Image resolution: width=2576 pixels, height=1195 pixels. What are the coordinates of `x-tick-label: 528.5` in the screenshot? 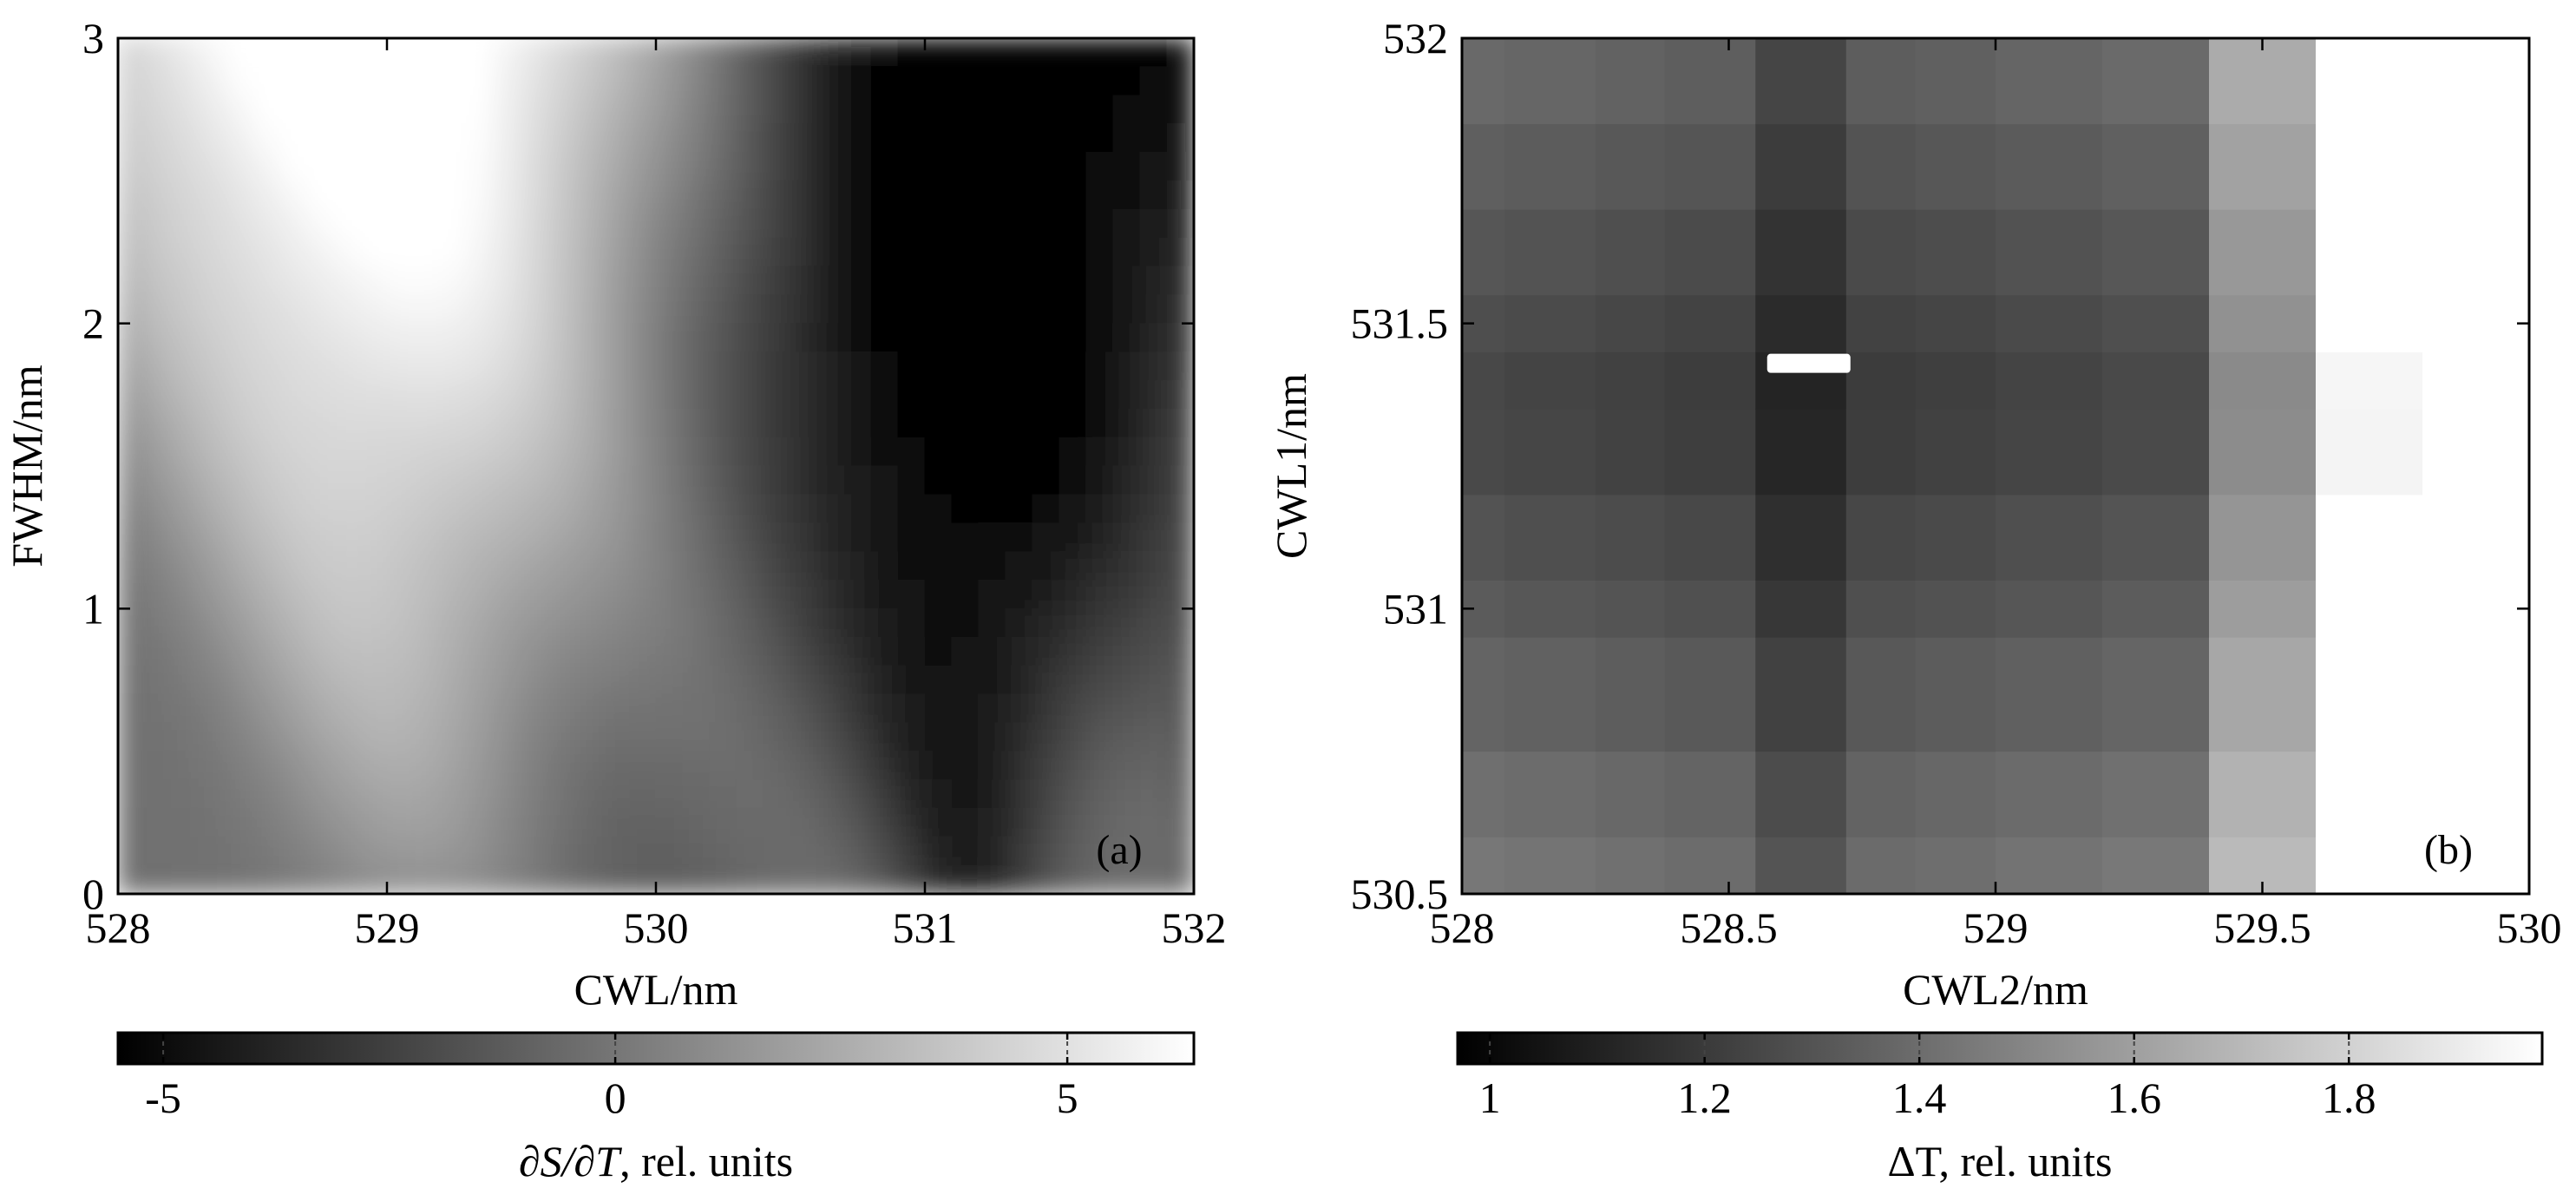 It's located at (1729, 927).